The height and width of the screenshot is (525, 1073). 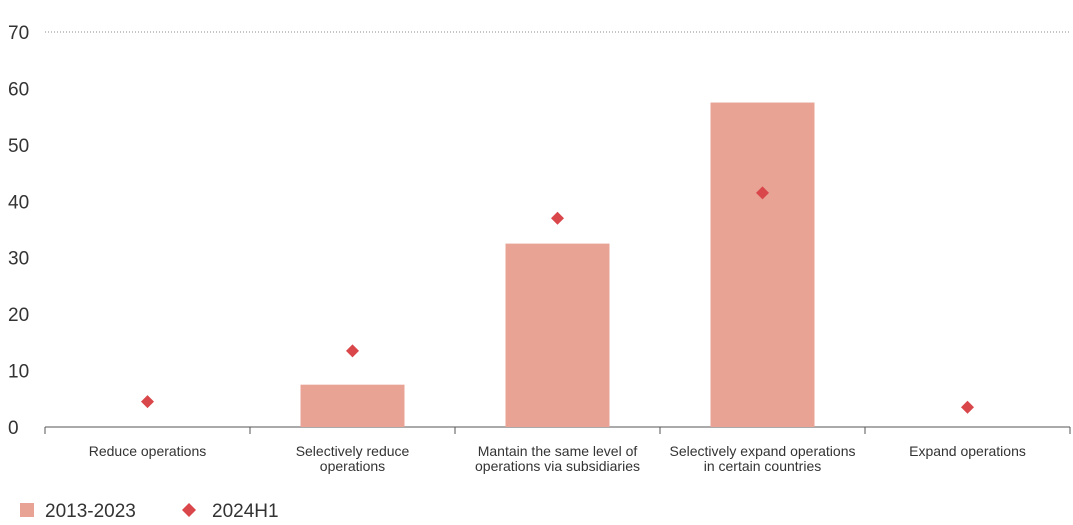 I want to click on x-category-label: Expand operations, so click(x=967, y=451).